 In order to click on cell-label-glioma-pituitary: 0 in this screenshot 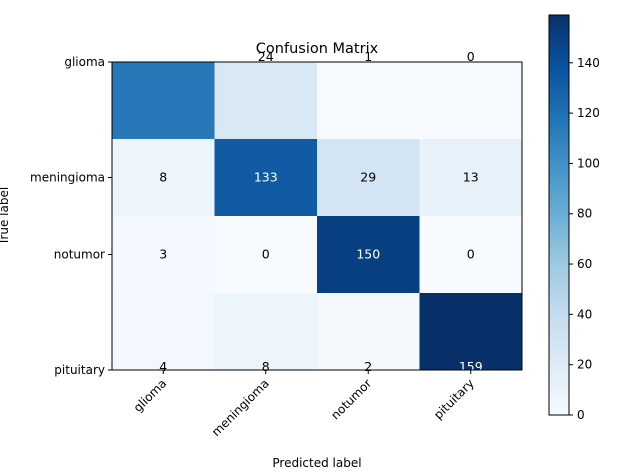, I will do `click(471, 56)`.